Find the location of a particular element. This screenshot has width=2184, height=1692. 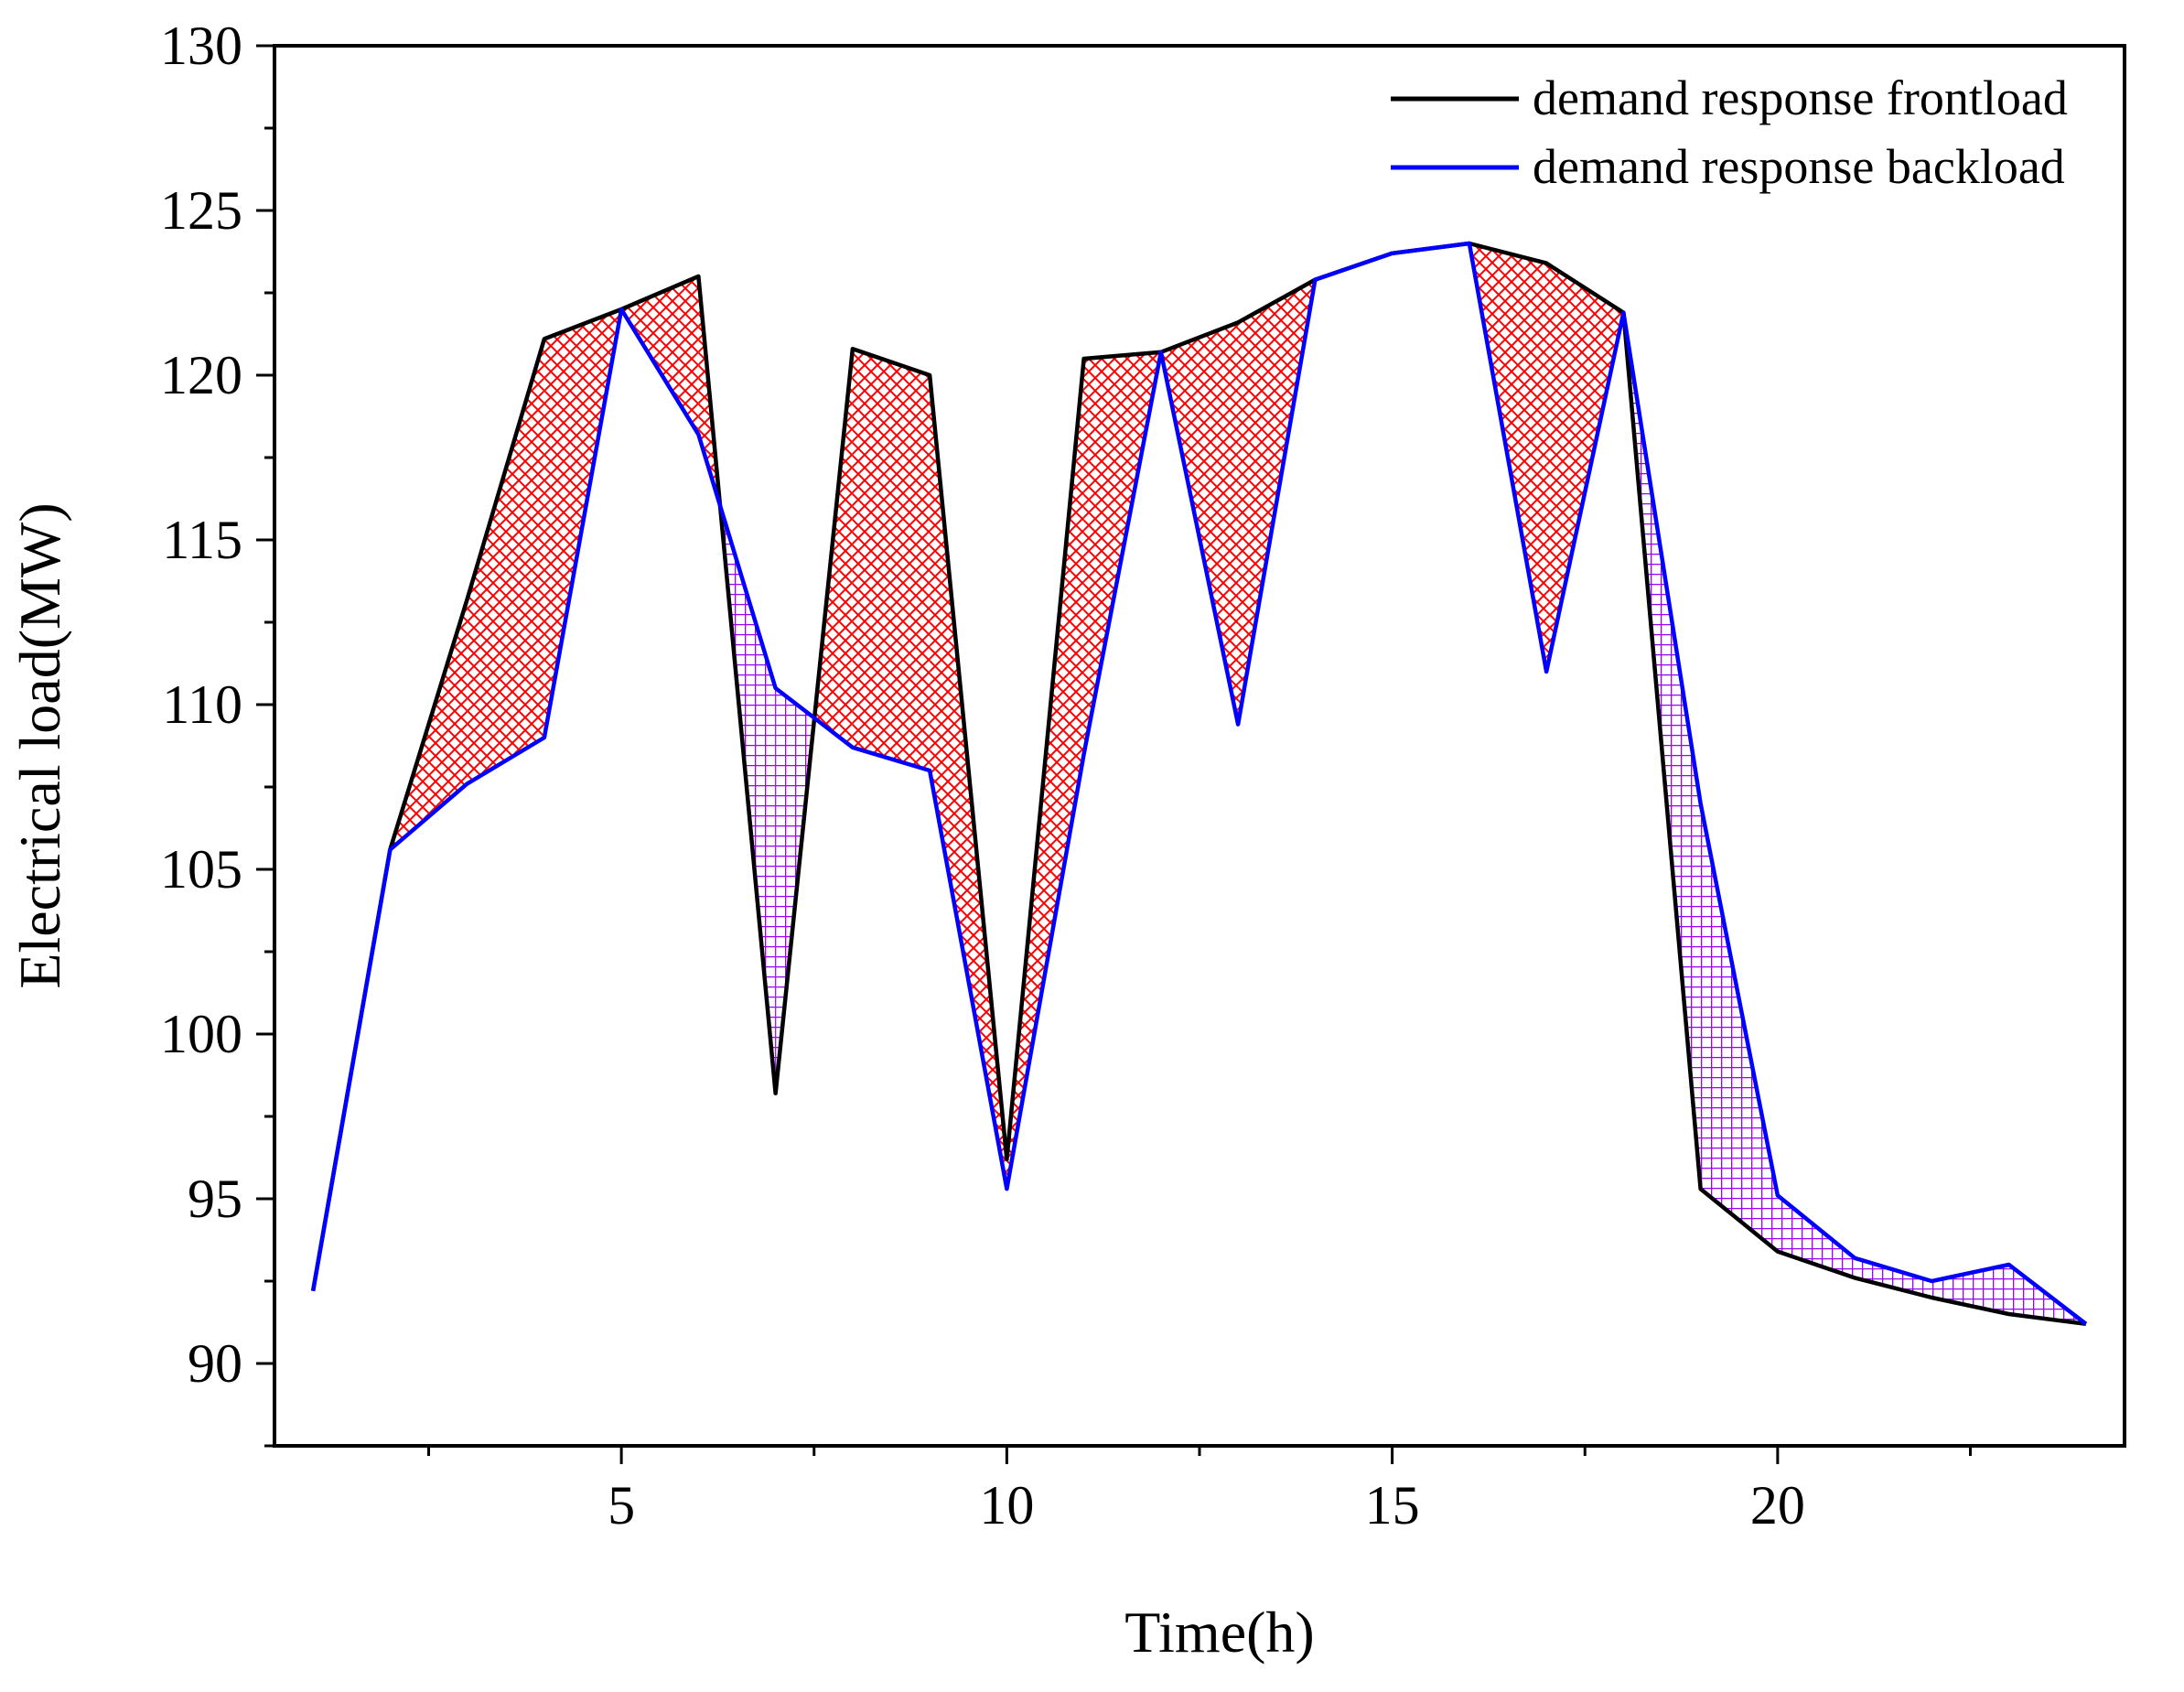

legend-label-backload: demand response backload is located at coordinates (1799, 166).